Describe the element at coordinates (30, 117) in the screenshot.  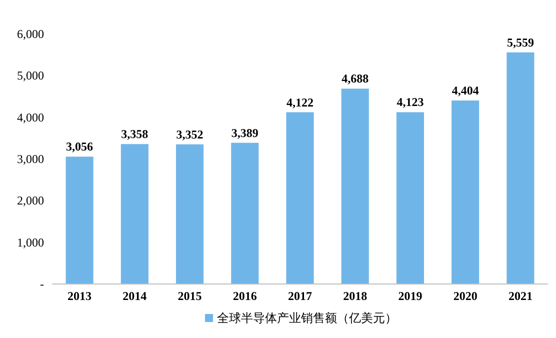
I see `y-tick-label: 4,000` at that location.